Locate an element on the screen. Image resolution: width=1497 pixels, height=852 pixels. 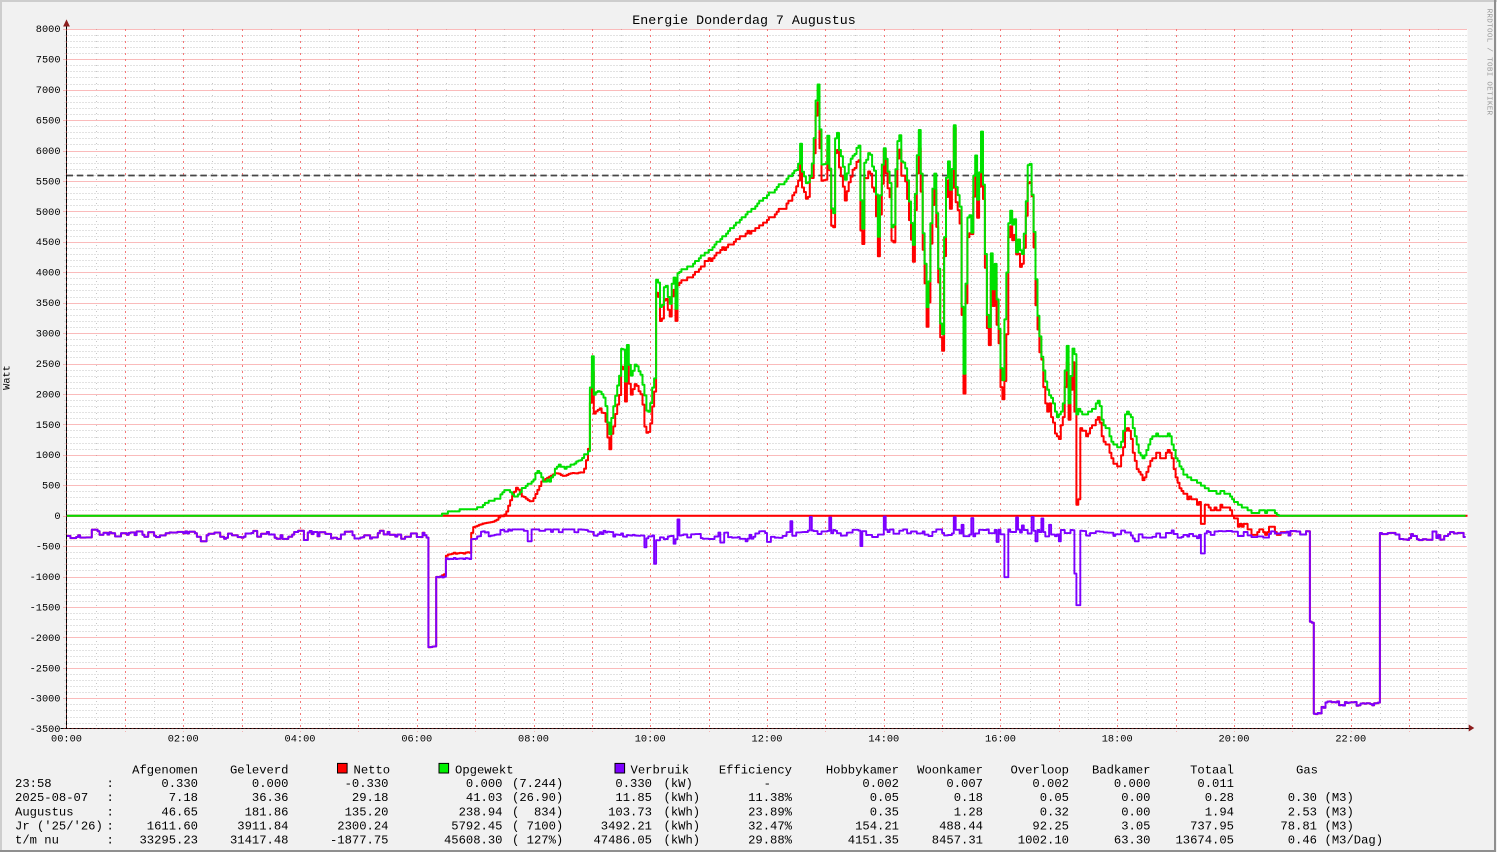
svg-text: 78.81 is located at coordinates (1298, 827).